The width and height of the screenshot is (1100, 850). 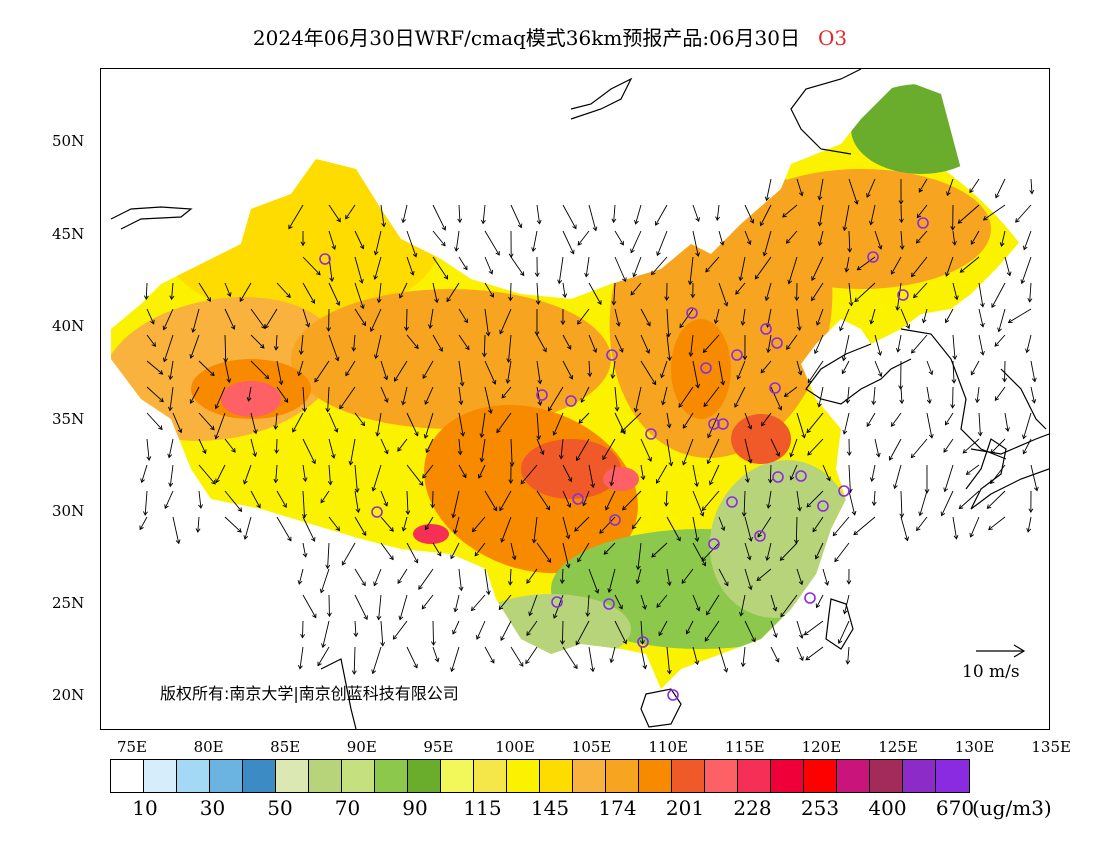 What do you see at coordinates (526, 38) in the screenshot?
I see `title-text: 2024年06月30日WRF/cmaq模式36km预报产品:06月30日` at bounding box center [526, 38].